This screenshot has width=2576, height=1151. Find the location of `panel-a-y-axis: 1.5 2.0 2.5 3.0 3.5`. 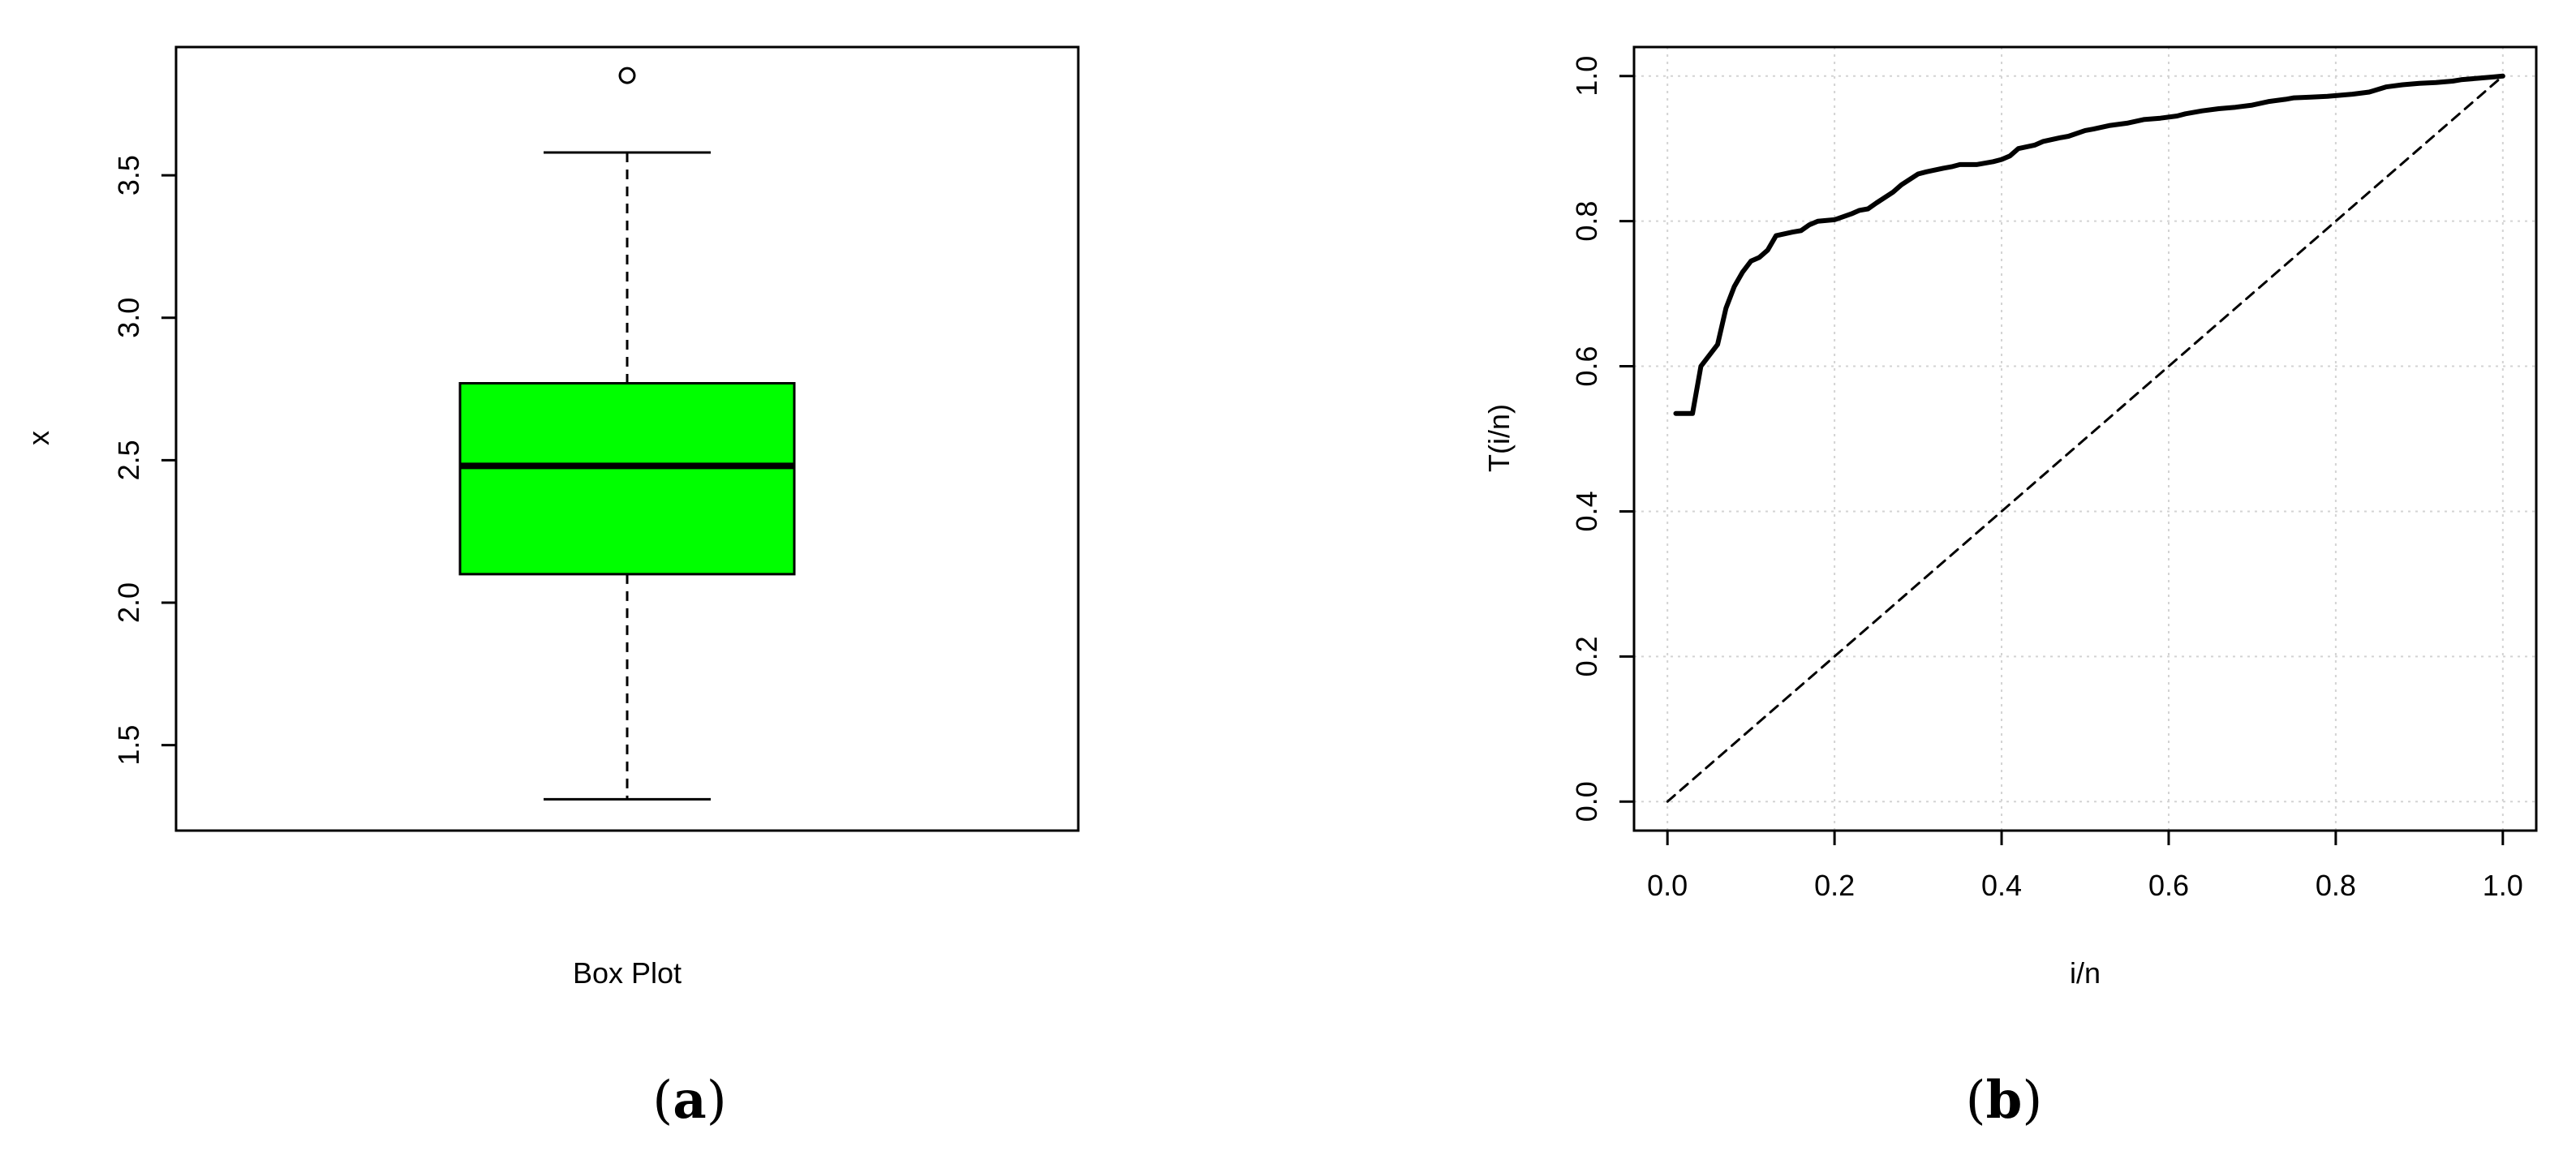

panel-a-y-axis: 1.5 2.0 2.5 3.0 3.5 is located at coordinates (144, 460).